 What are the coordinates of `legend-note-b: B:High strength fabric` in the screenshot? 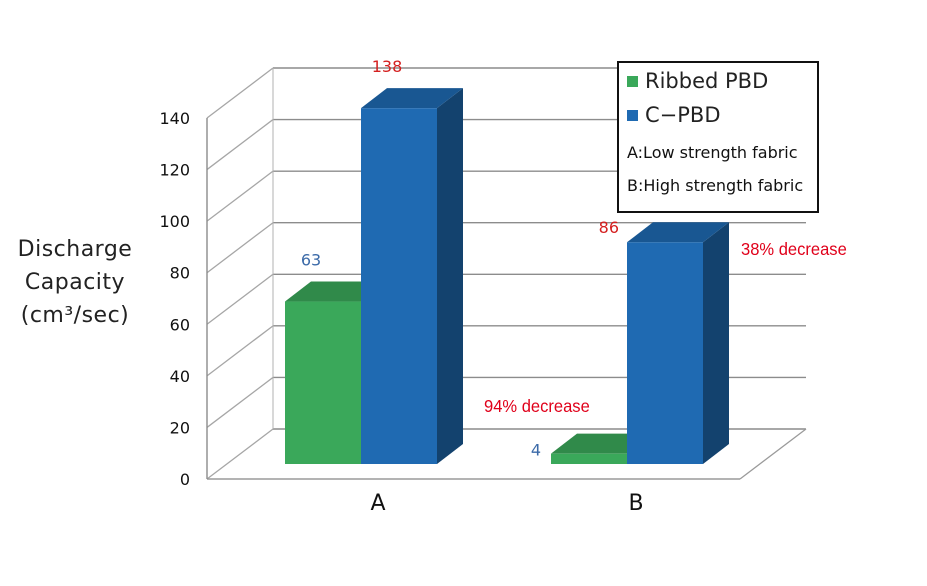 It's located at (715, 185).